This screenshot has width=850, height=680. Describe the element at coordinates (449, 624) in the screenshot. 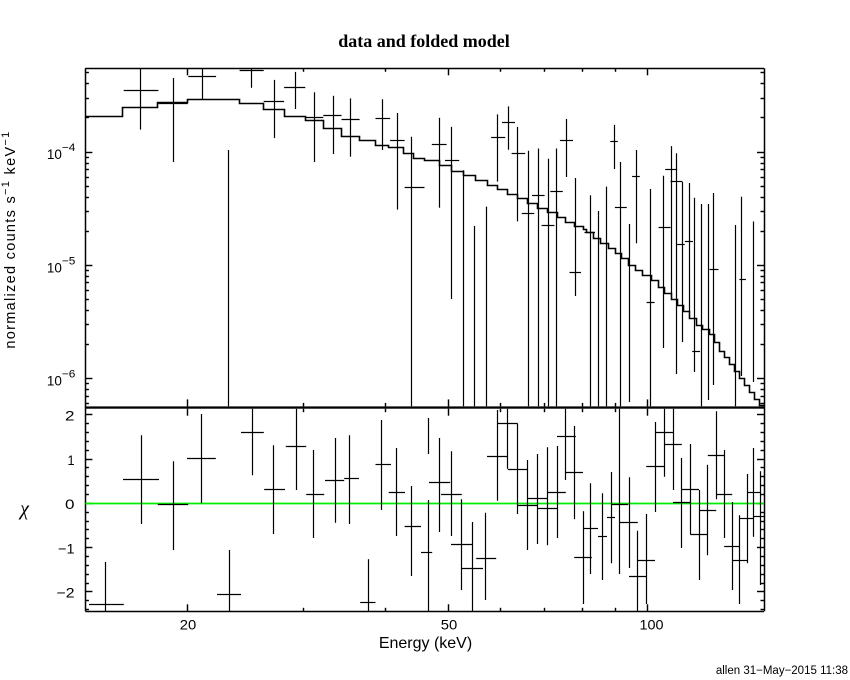

I see `svg-text: 50` at that location.